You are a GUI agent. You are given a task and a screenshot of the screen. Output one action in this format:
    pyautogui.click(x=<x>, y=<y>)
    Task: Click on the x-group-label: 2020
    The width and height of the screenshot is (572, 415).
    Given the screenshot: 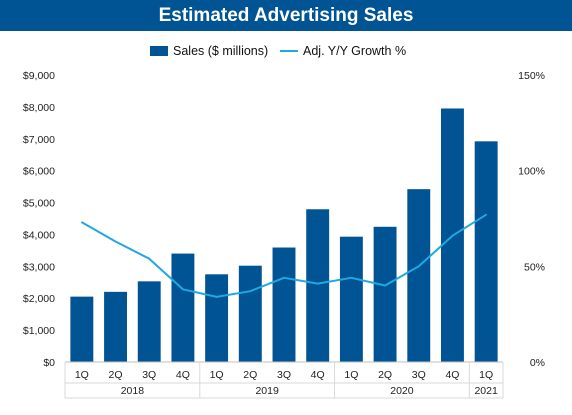 What is the action you would take?
    pyautogui.click(x=402, y=391)
    